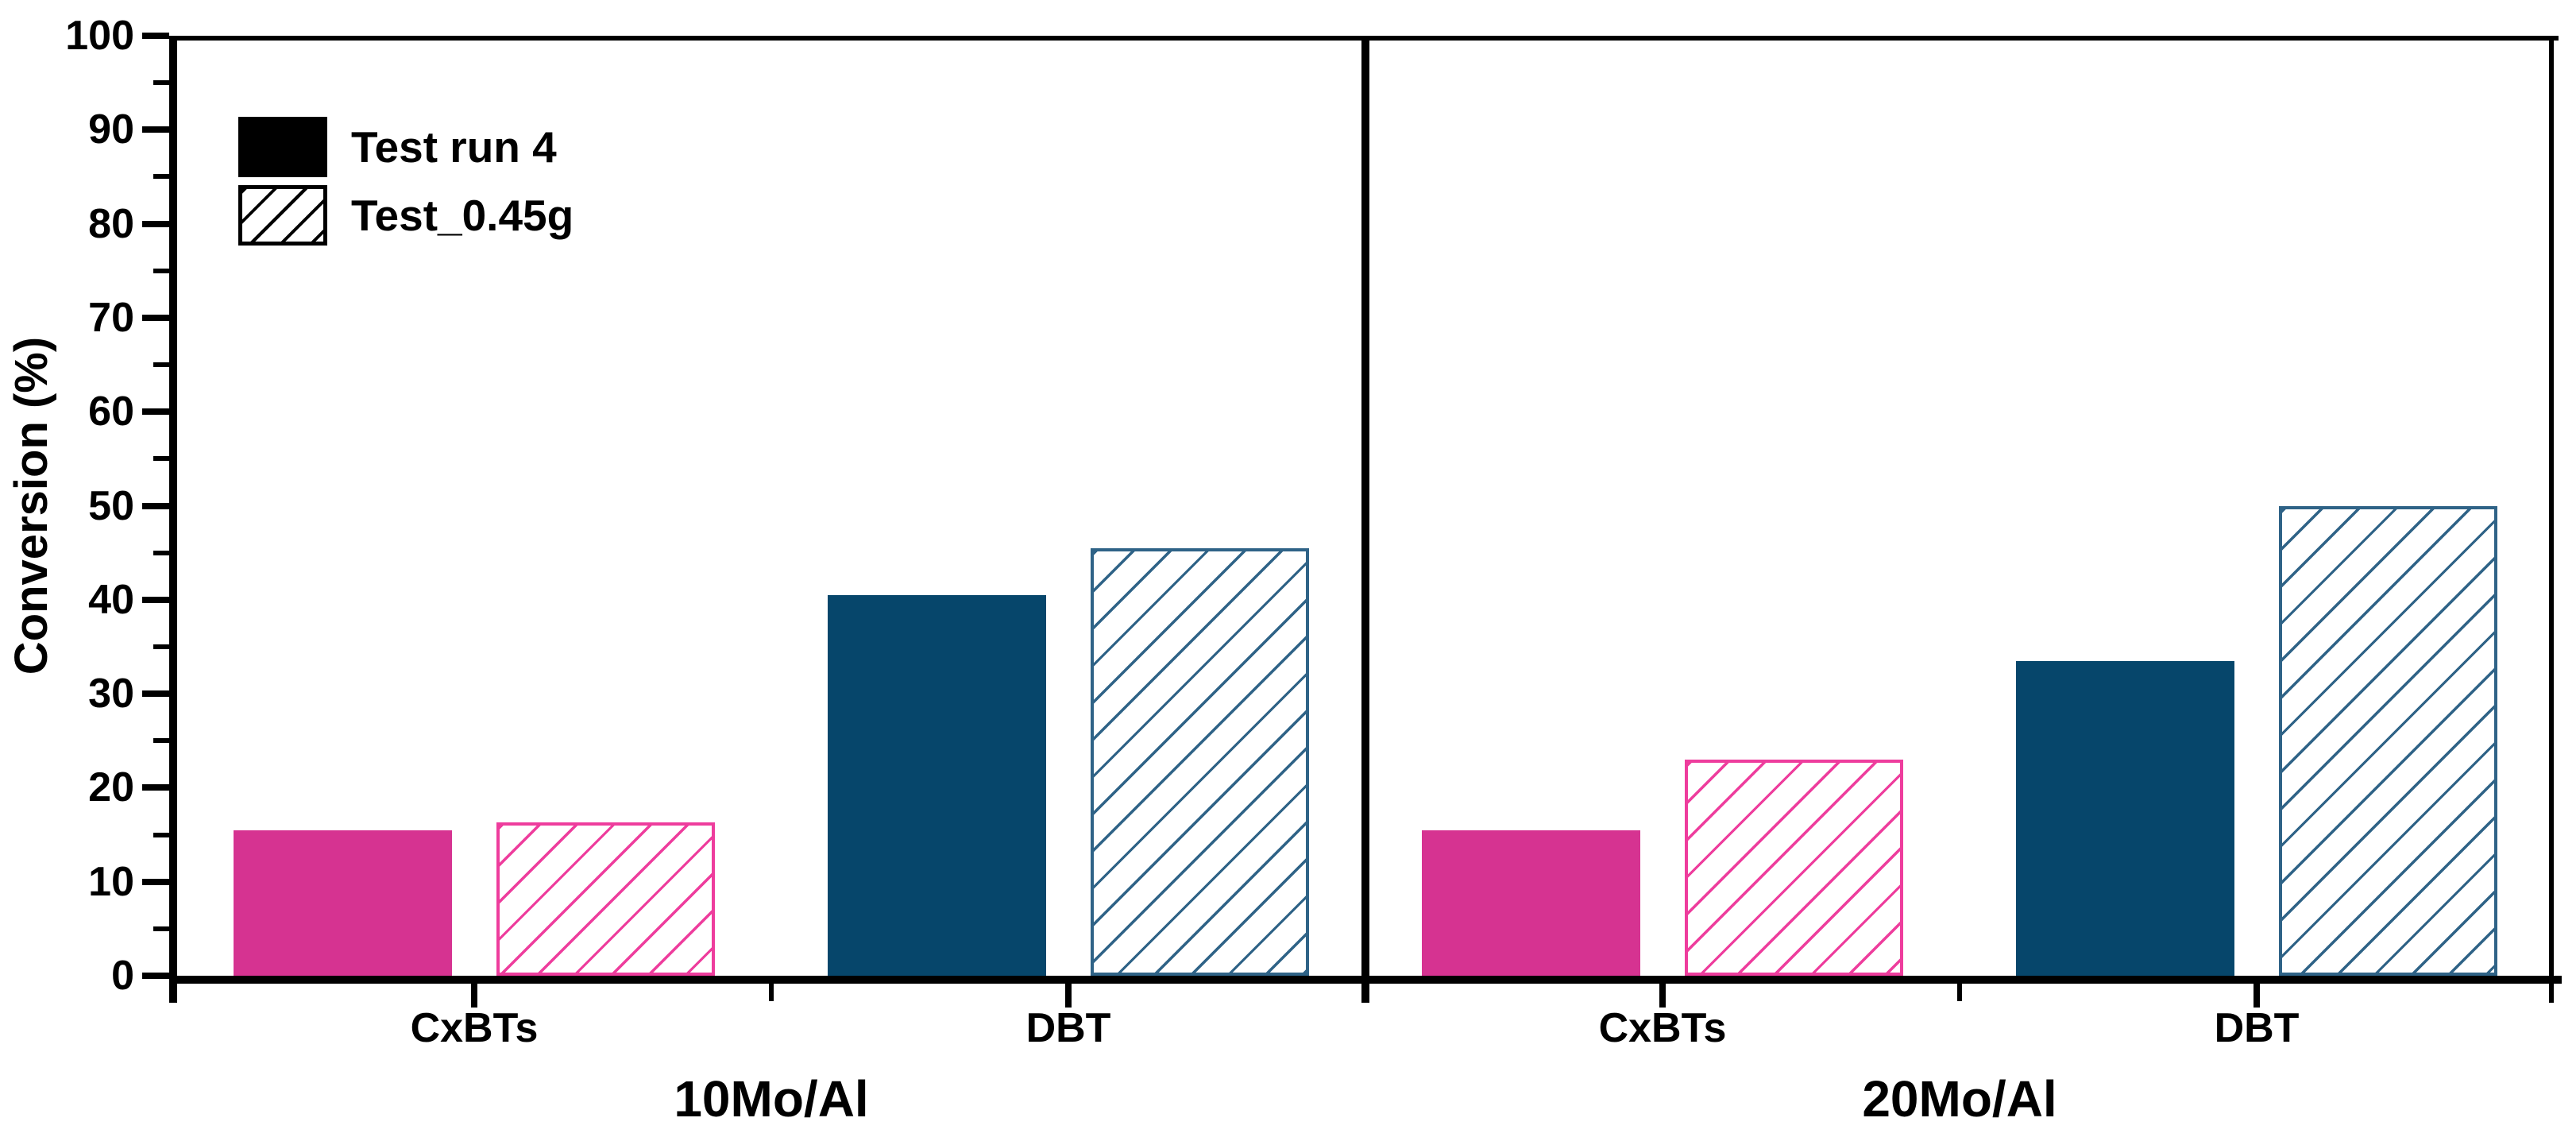 The width and height of the screenshot is (2576, 1141). What do you see at coordinates (454, 147) in the screenshot?
I see `legend-label: Test run 4` at bounding box center [454, 147].